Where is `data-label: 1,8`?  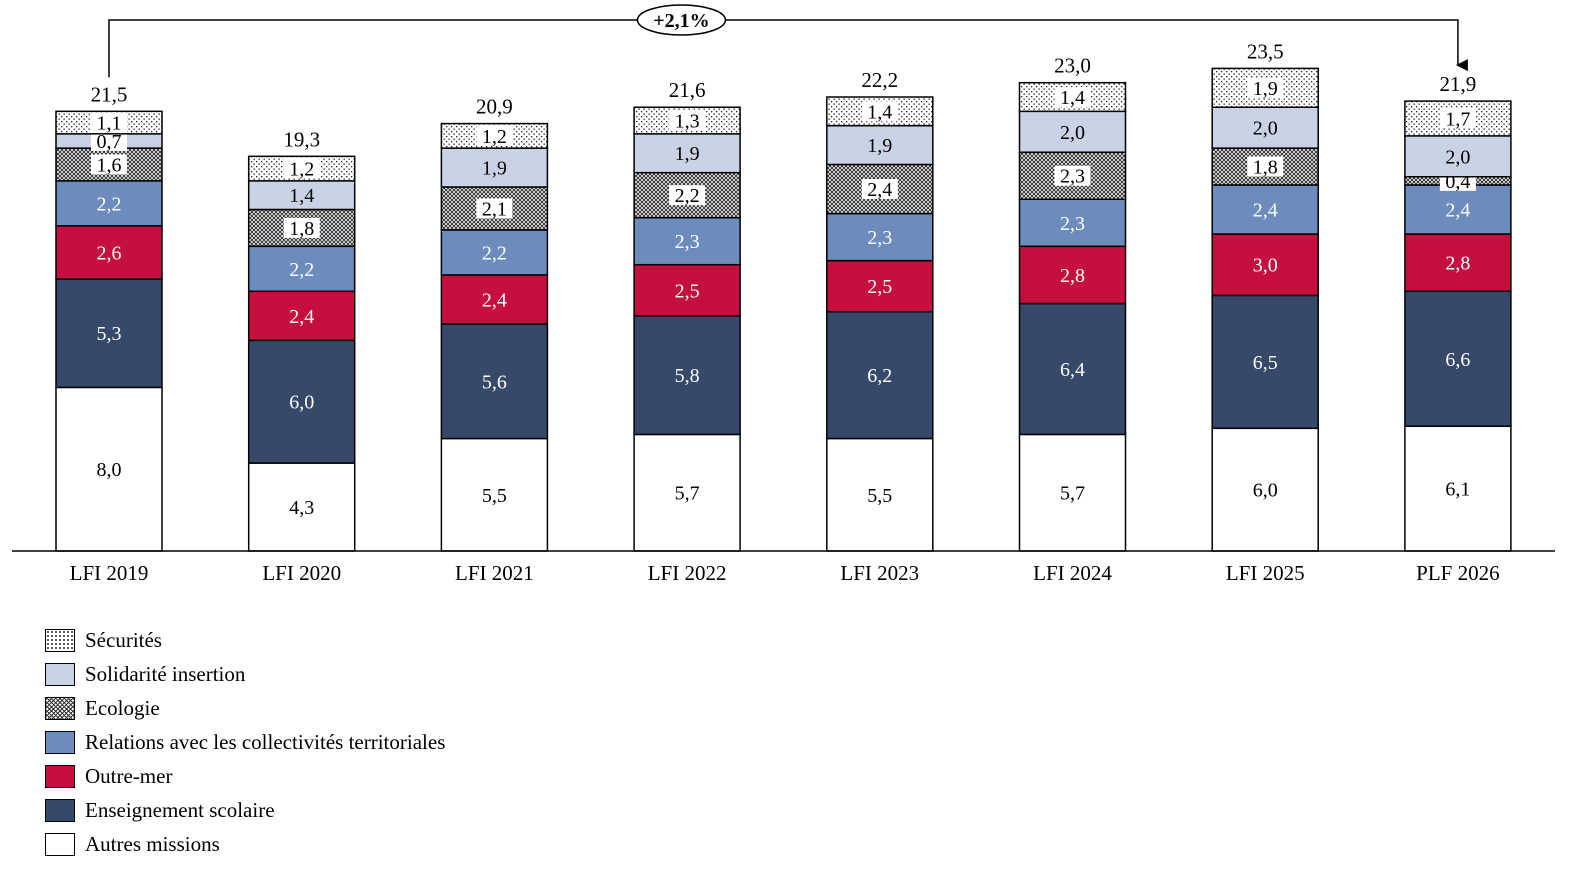 data-label: 1,8 is located at coordinates (1265, 168).